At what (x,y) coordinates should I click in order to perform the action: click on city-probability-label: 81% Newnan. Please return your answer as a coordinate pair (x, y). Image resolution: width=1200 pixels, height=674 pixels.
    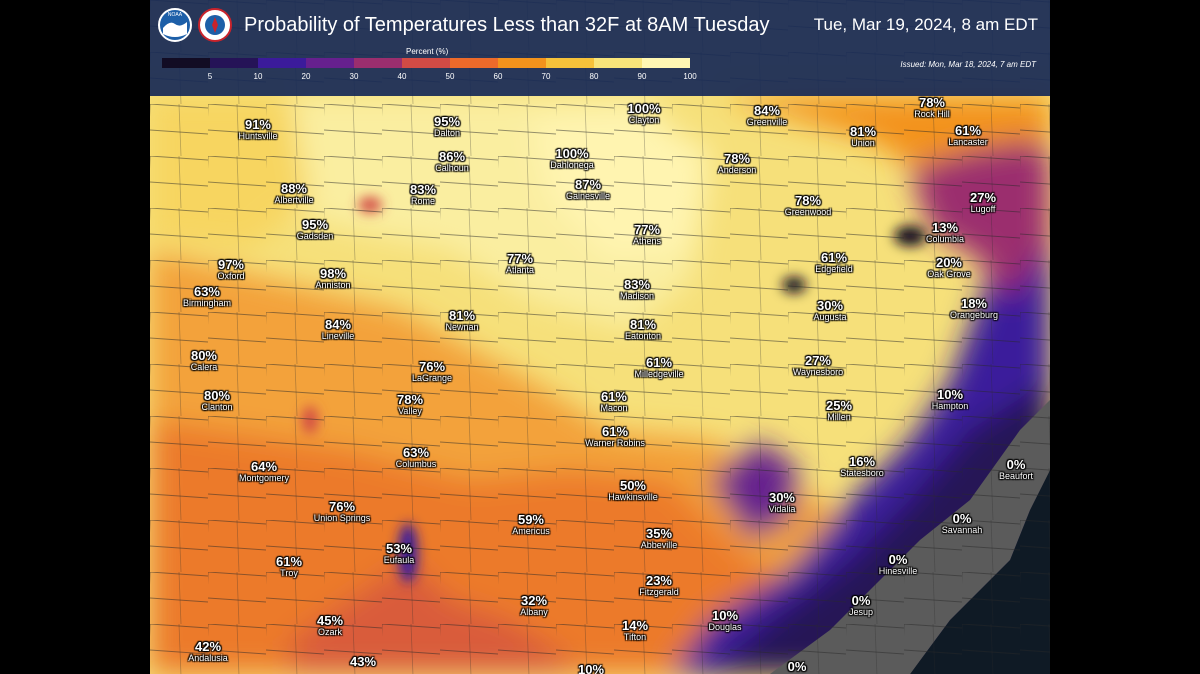
    Looking at the image, I should click on (461, 320).